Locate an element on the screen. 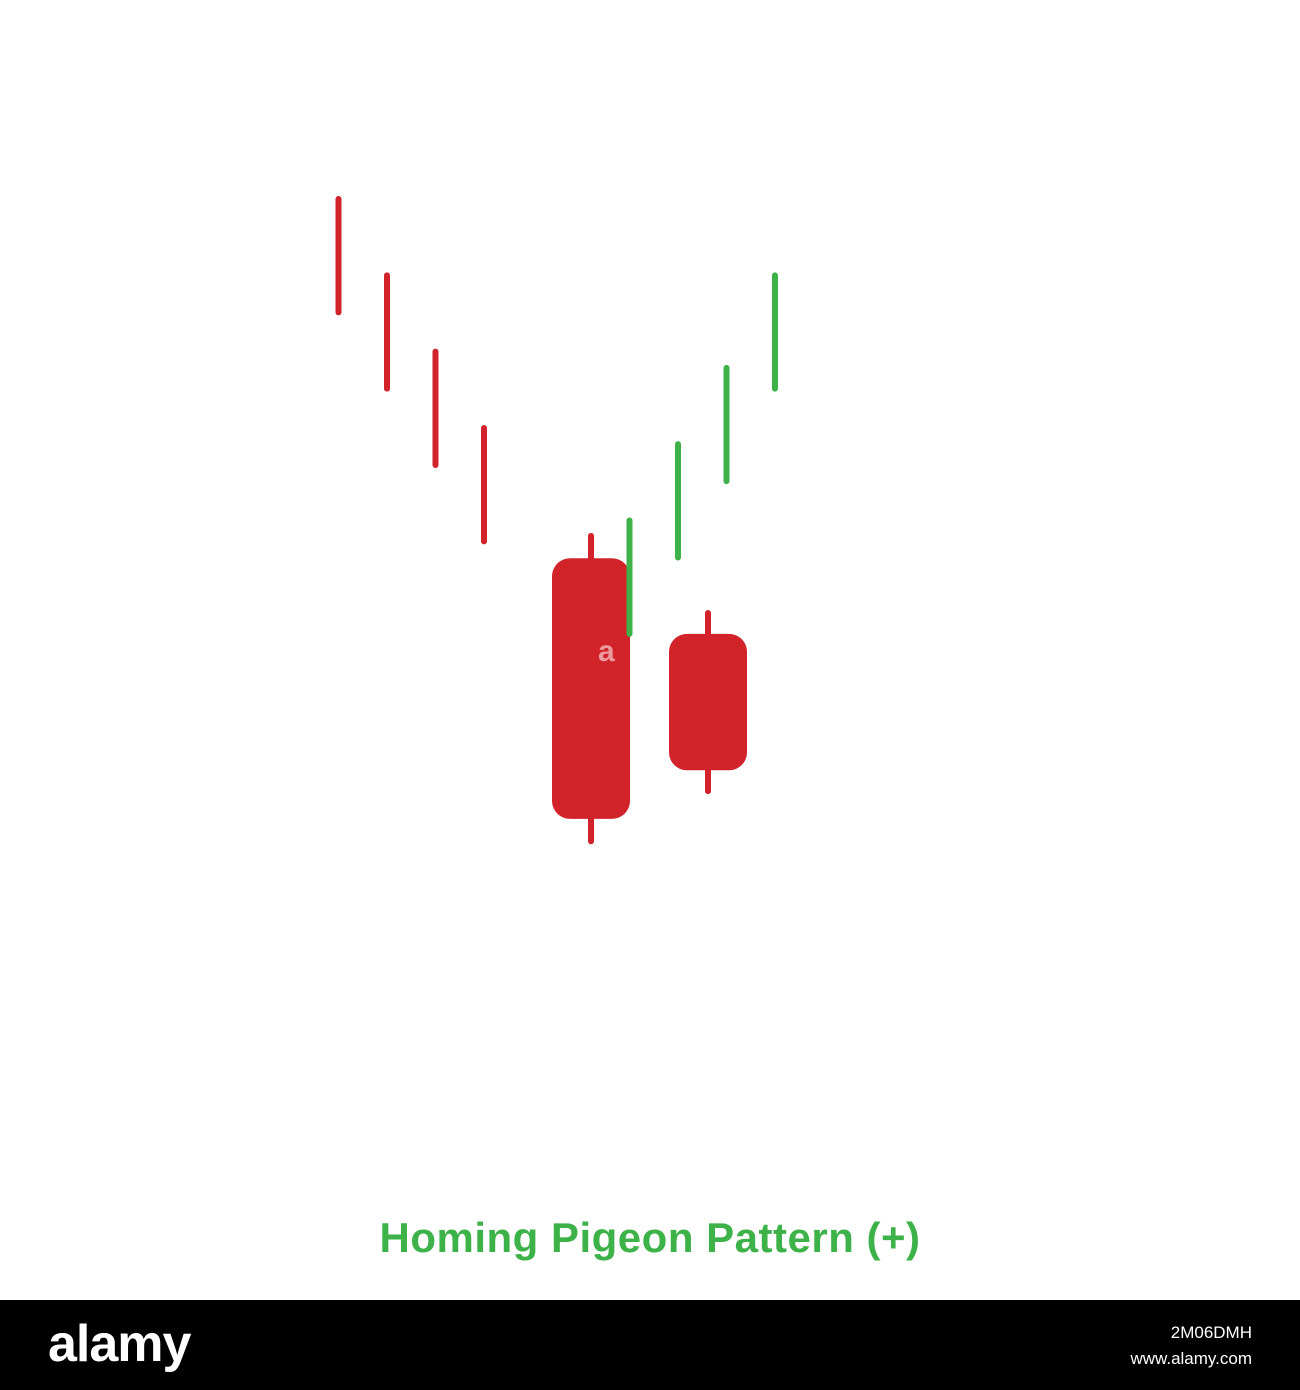 Image resolution: width=1300 pixels, height=1390 pixels. alamy-logo: alamy is located at coordinates (119, 1344).